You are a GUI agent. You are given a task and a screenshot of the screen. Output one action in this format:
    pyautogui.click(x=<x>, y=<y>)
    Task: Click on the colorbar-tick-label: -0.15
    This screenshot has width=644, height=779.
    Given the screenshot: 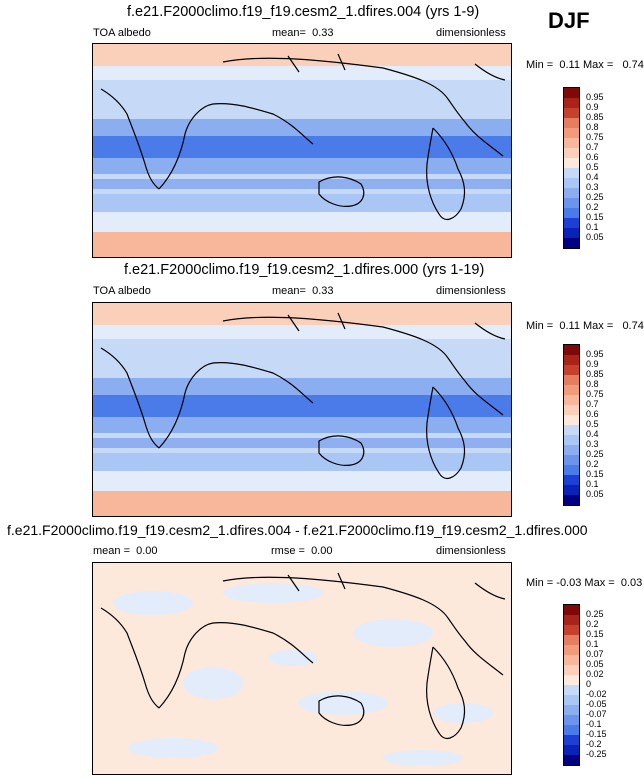 What is the action you would take?
    pyautogui.click(x=596, y=733)
    